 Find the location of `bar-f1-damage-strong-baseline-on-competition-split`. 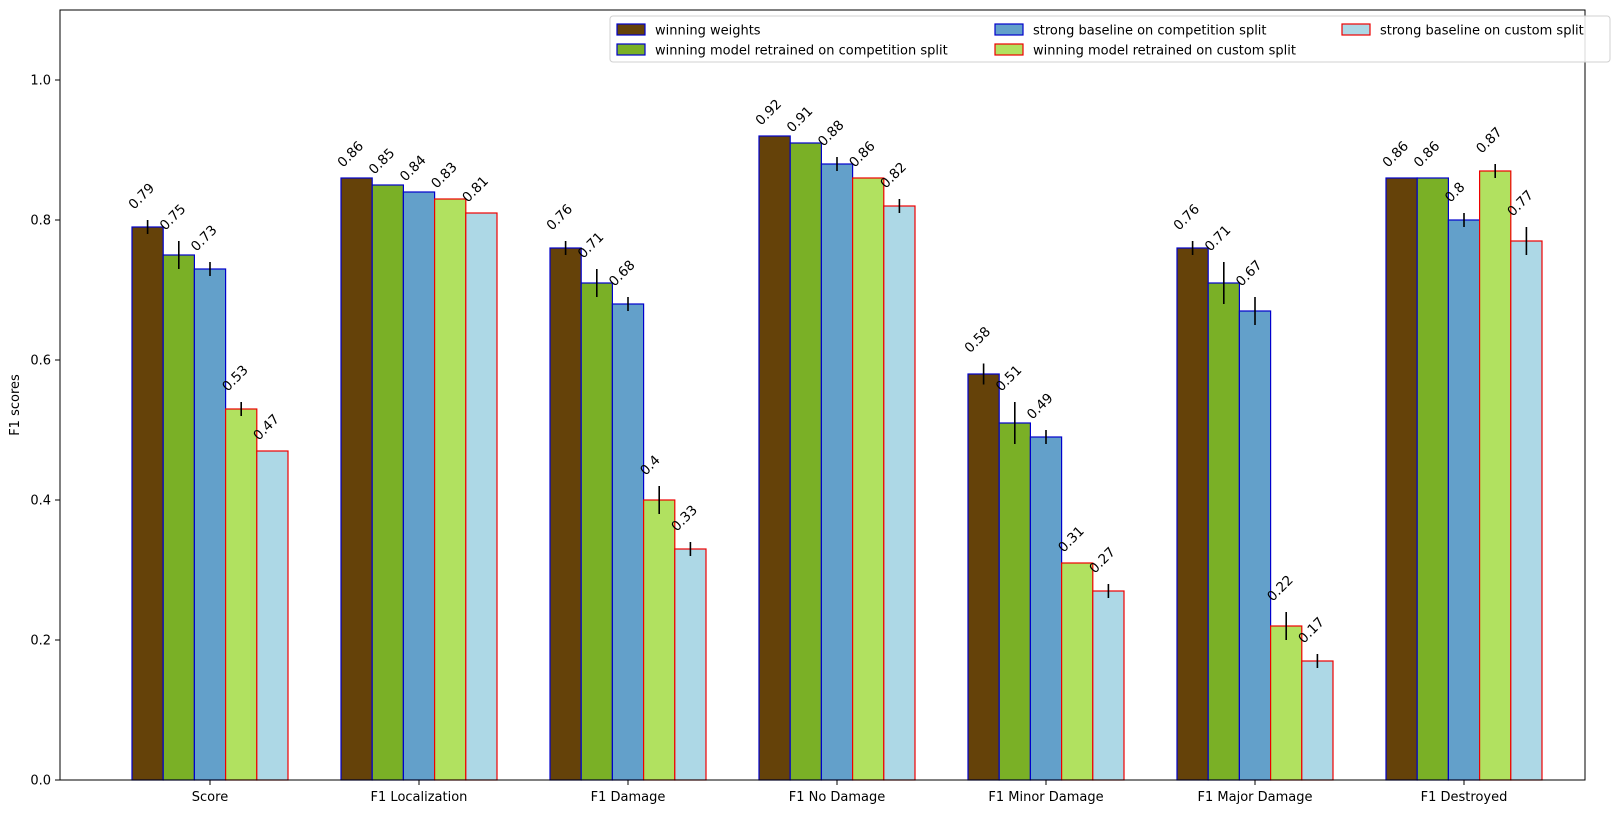

bar-f1-damage-strong-baseline-on-competition-split is located at coordinates (628, 542).